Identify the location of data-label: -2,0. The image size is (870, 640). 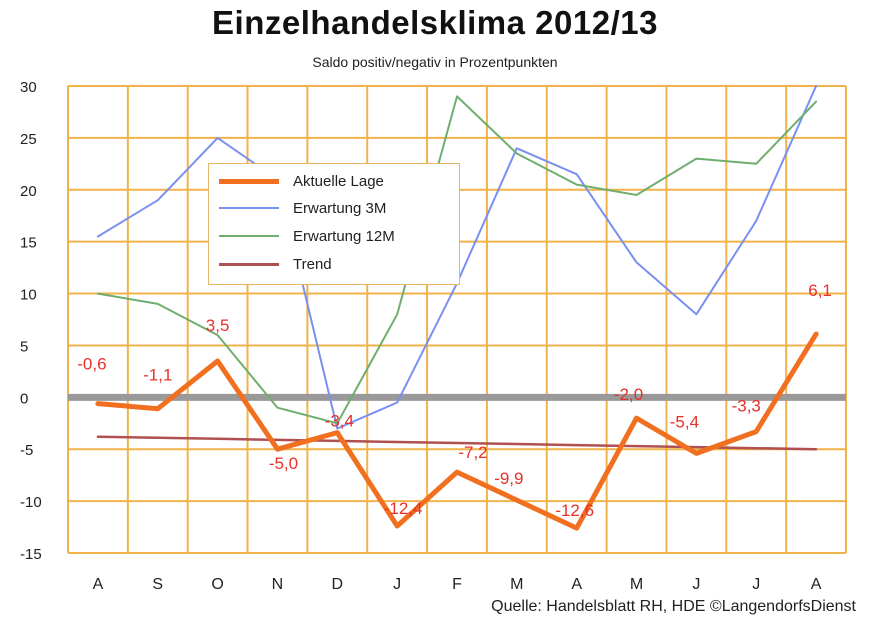
(628, 394).